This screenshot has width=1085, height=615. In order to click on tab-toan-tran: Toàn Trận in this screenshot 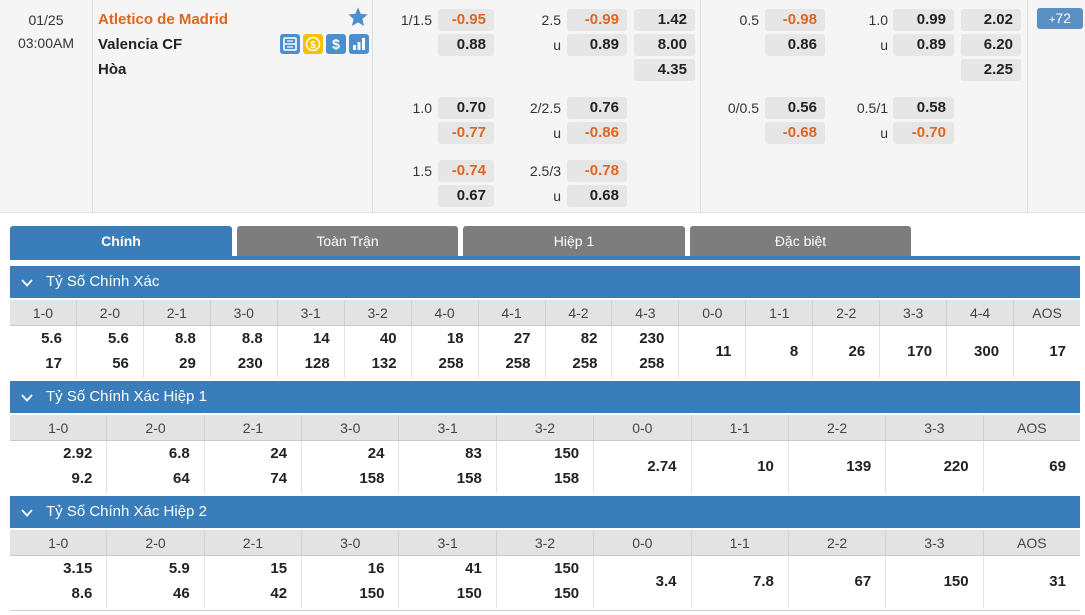, I will do `click(347, 241)`.